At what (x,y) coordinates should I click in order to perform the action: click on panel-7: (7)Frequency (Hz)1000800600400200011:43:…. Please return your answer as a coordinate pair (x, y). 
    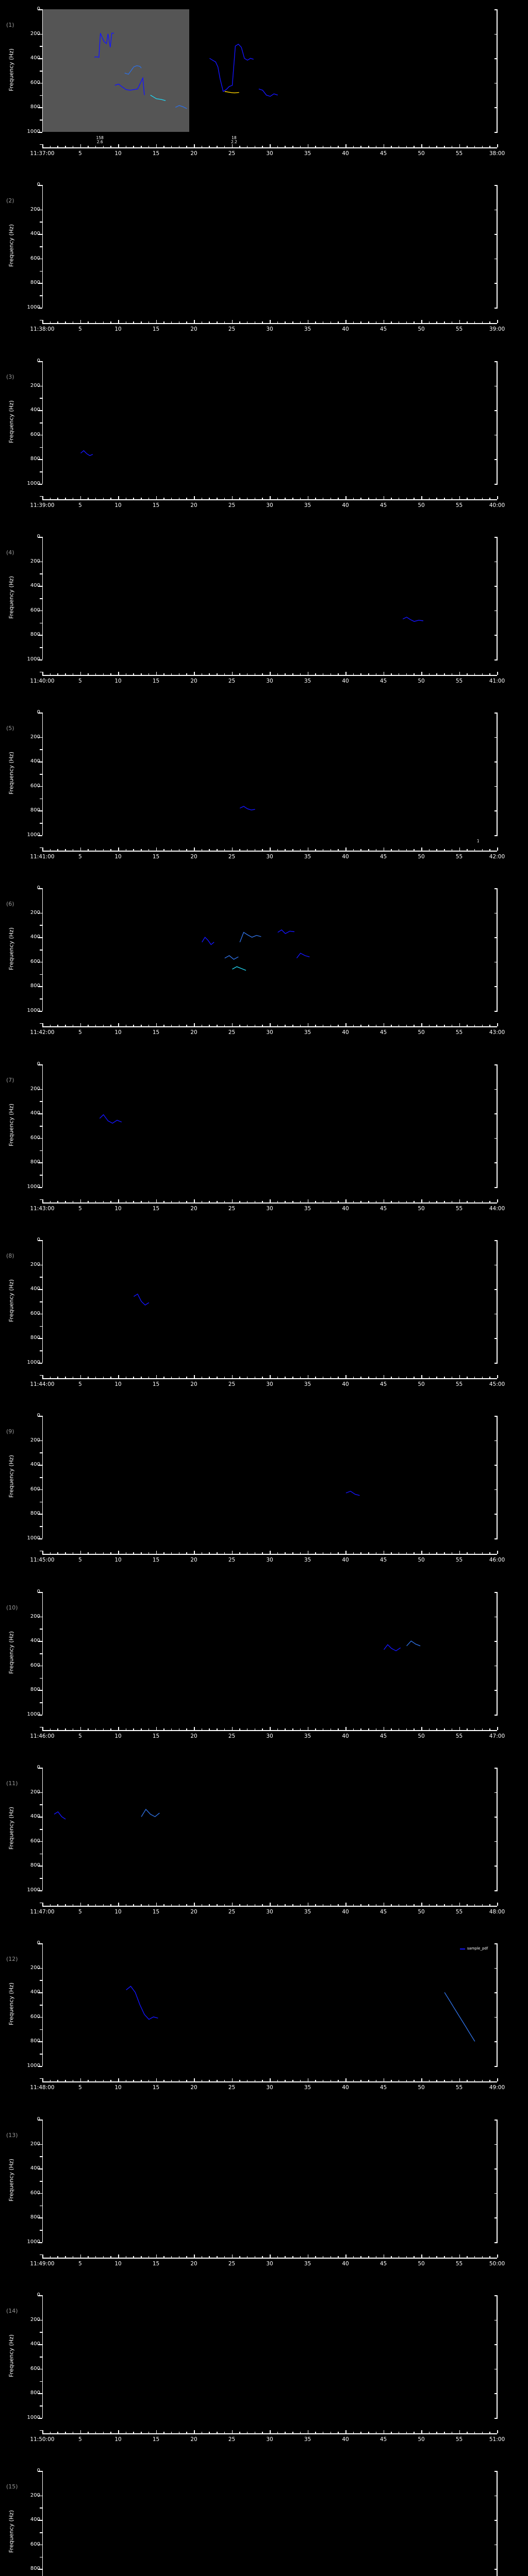
    Looking at the image, I should click on (264, 1143).